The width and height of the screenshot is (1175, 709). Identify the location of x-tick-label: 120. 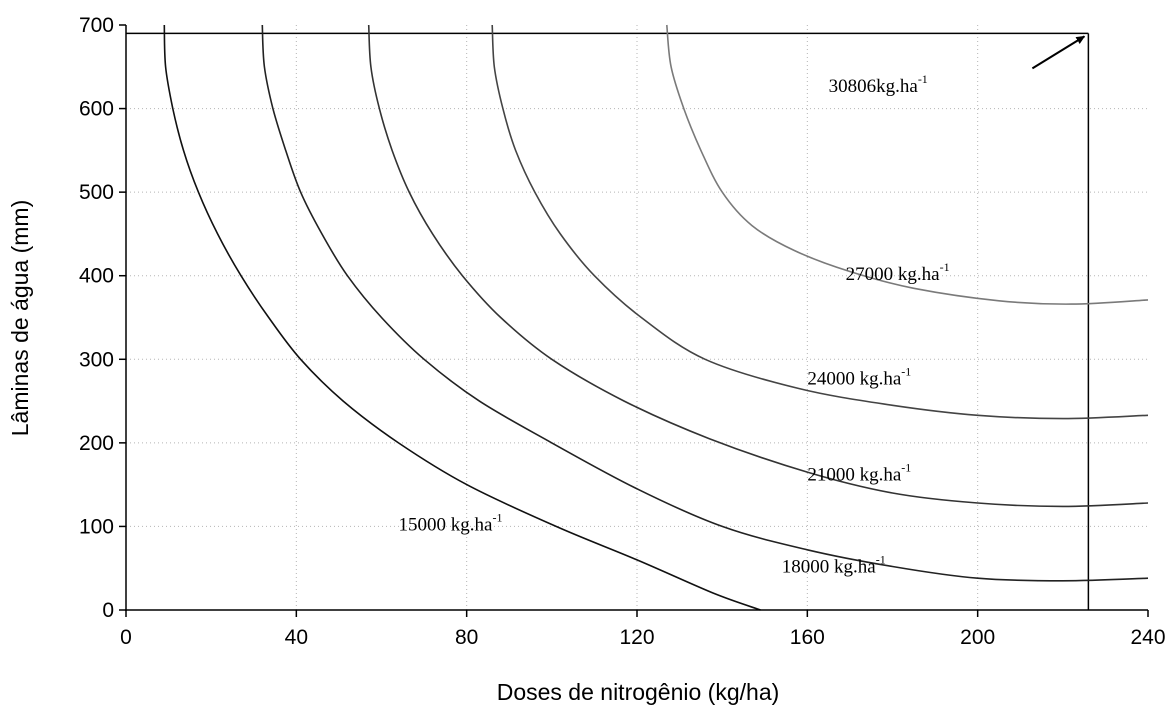
(636, 637).